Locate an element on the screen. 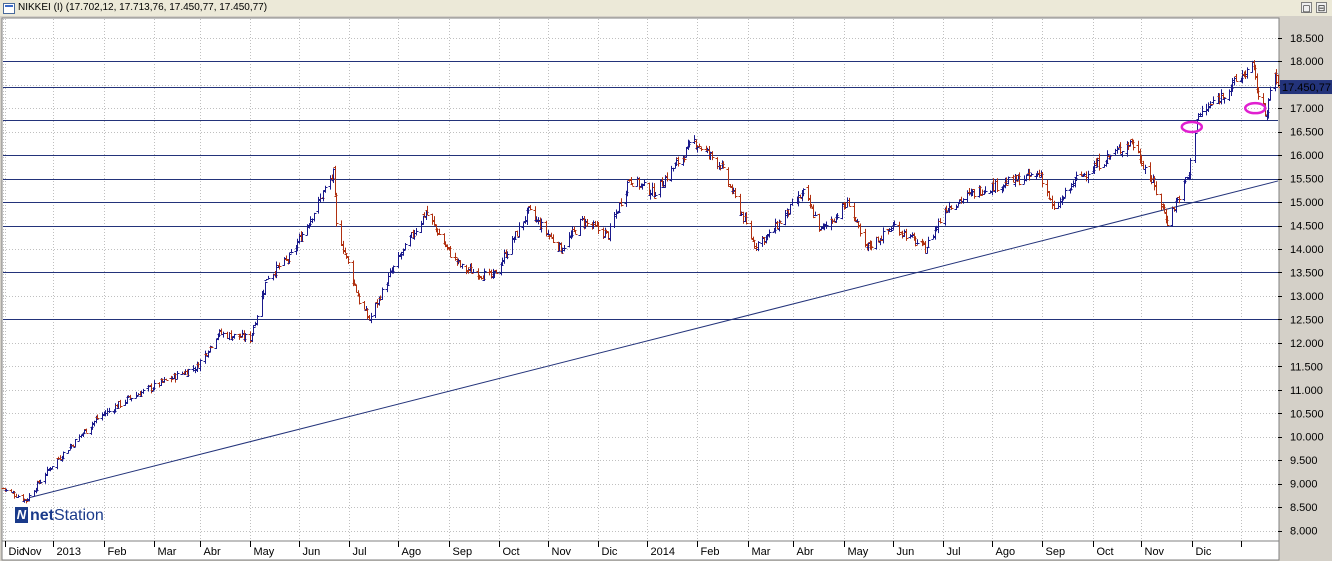 Image resolution: width=1332 pixels, height=561 pixels. restore-button: ▢ is located at coordinates (1306, 7).